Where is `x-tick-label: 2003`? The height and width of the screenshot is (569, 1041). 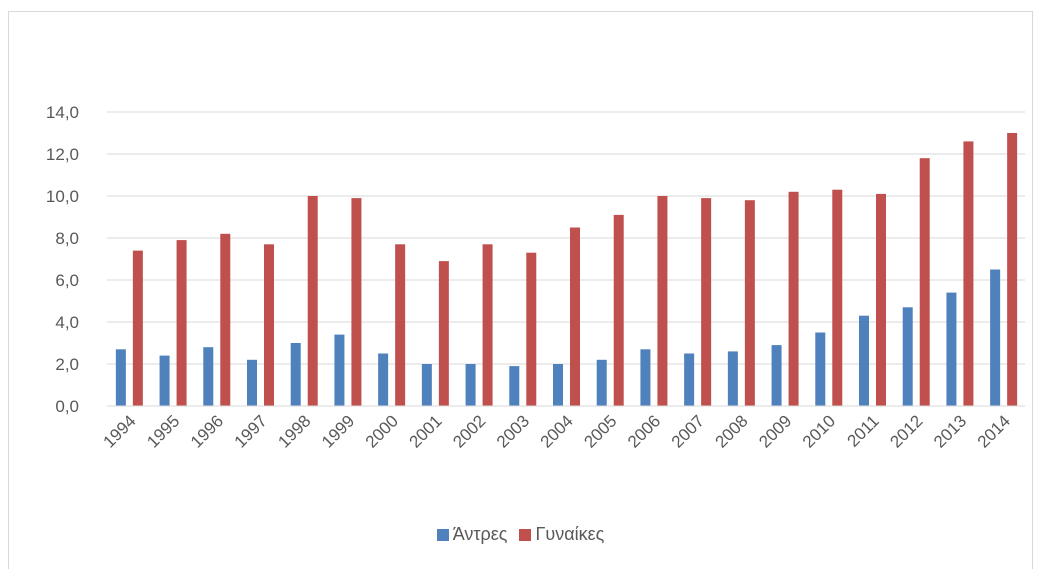
x-tick-label: 2003 is located at coordinates (513, 431).